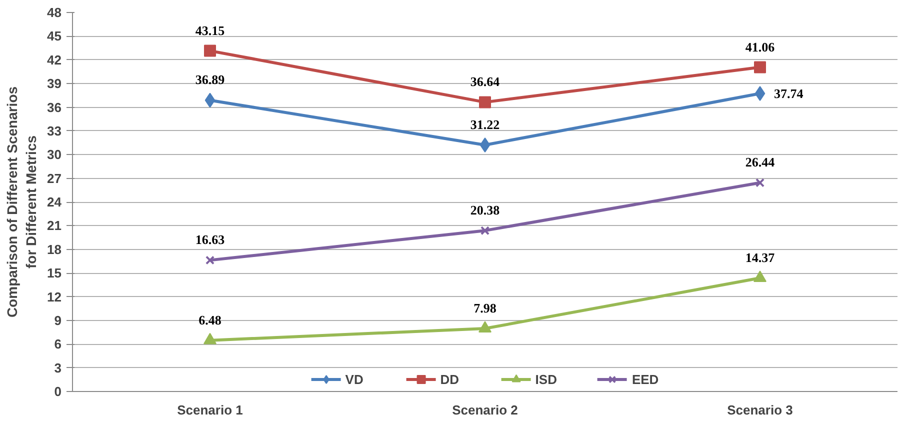  What do you see at coordinates (54, 202) in the screenshot?
I see `y-tick-label: 24` at bounding box center [54, 202].